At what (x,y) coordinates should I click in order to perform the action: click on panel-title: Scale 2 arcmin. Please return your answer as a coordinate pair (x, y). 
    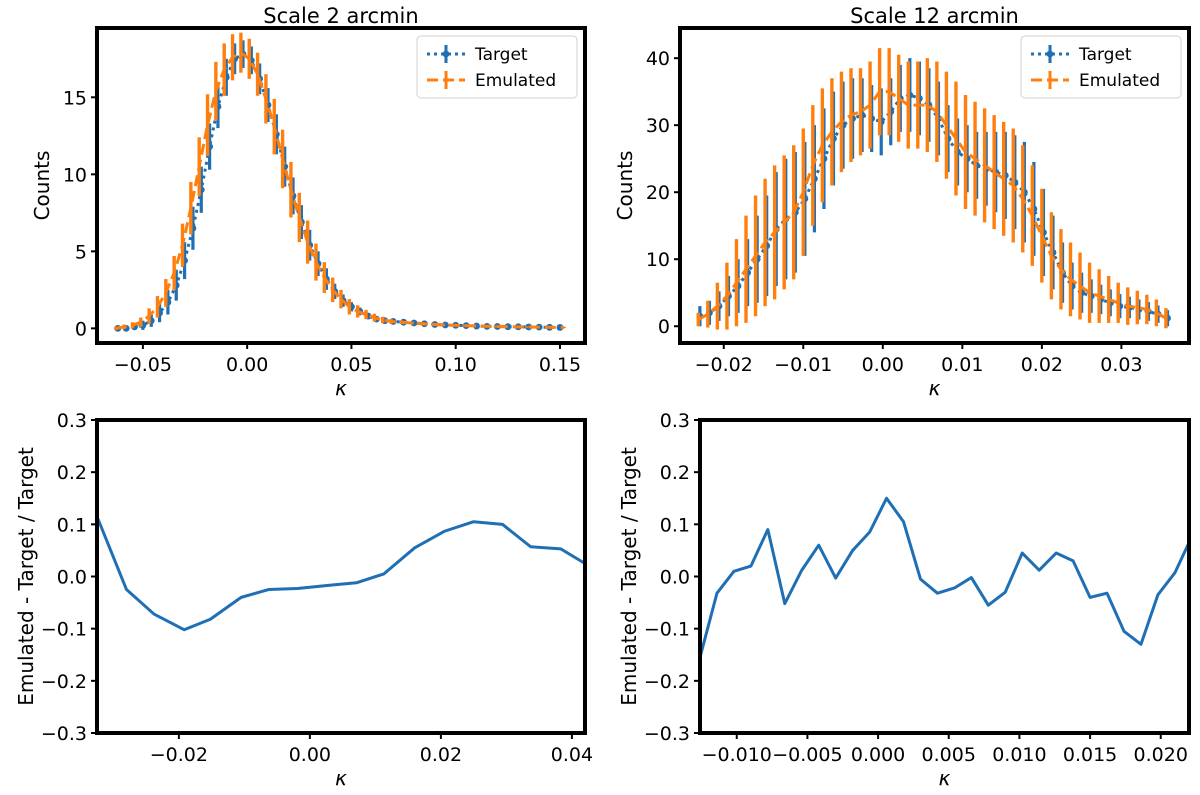
    Looking at the image, I should click on (340, 16).